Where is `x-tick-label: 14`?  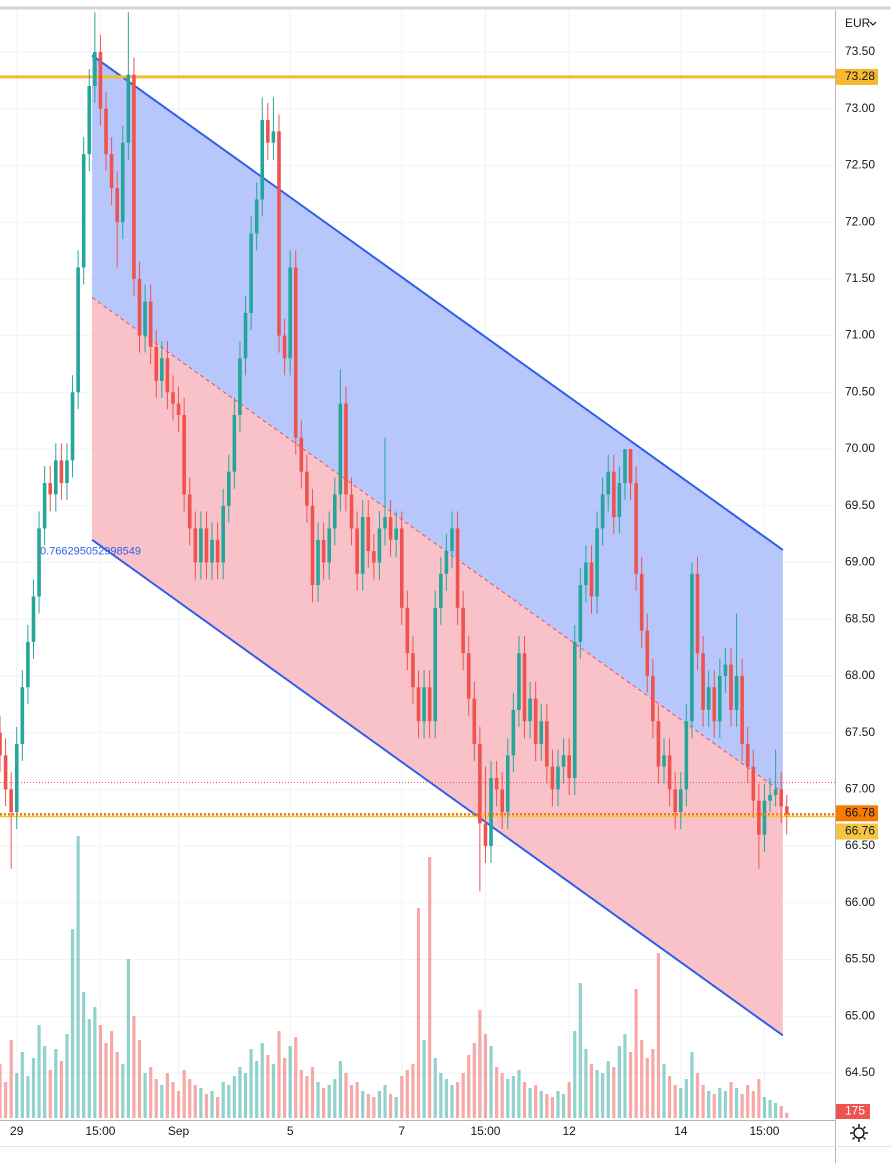
x-tick-label: 14 is located at coordinates (681, 1131).